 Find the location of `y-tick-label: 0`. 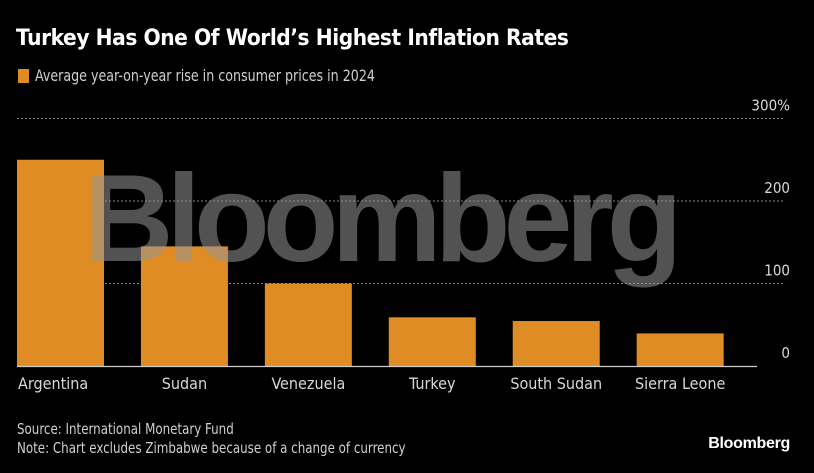

y-tick-label: 0 is located at coordinates (785, 353).